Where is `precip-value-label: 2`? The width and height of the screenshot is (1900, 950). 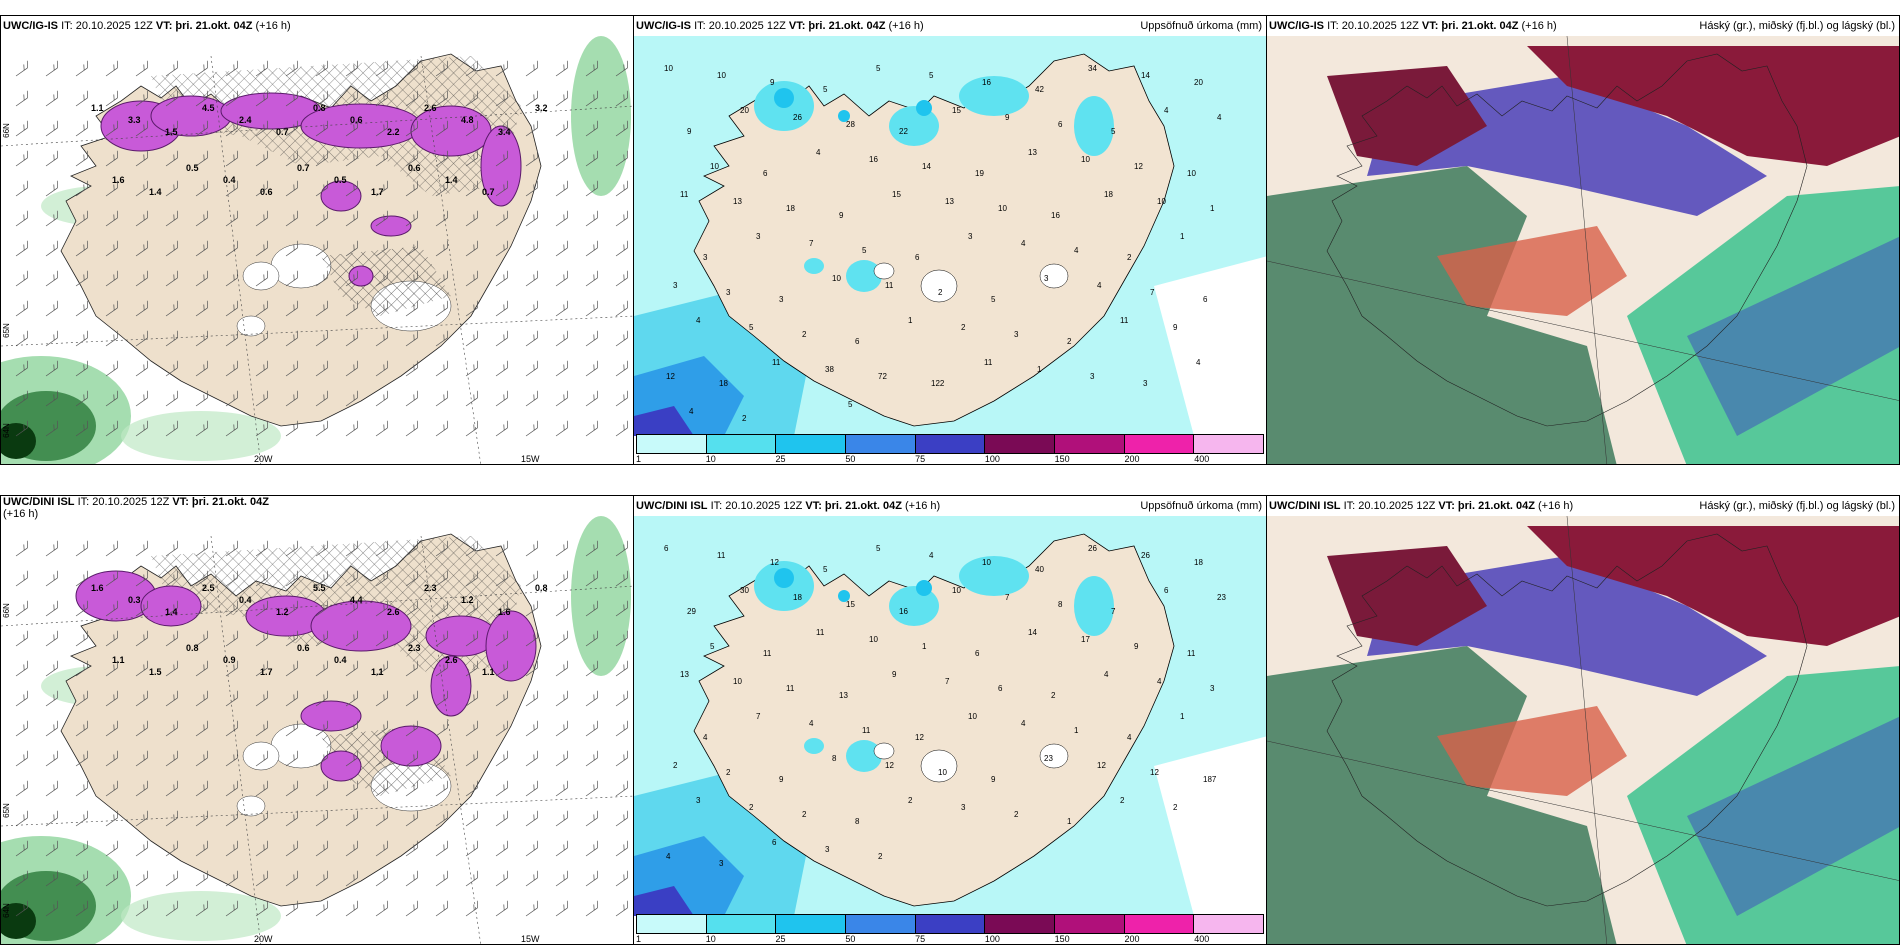 precip-value-label: 2 is located at coordinates (880, 856).